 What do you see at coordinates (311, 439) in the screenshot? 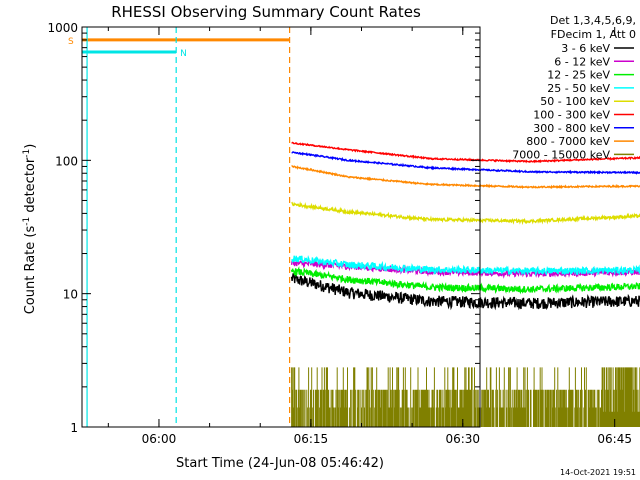
I see `x-tick-label-1: 06:15` at bounding box center [311, 439].